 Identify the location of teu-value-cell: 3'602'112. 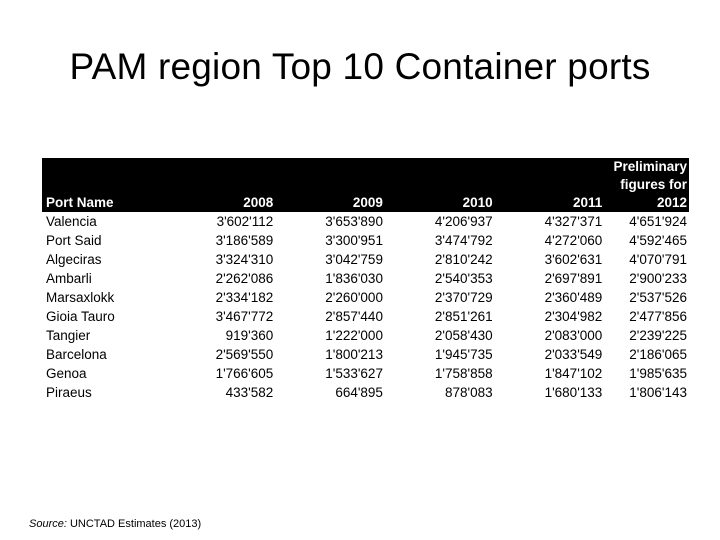
(245, 221).